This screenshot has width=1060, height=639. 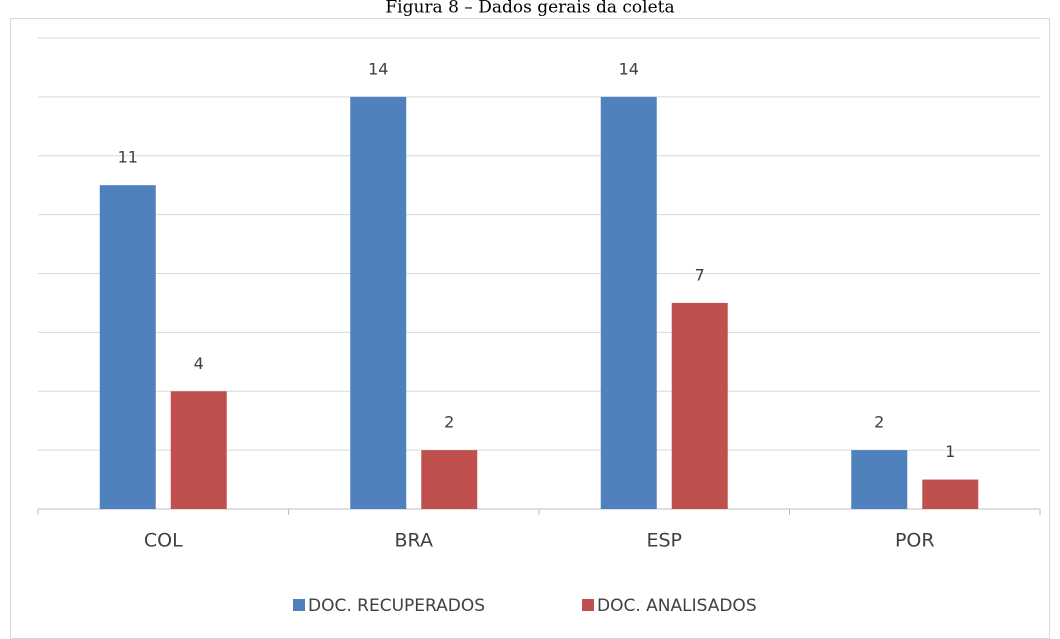 What do you see at coordinates (664, 541) in the screenshot?
I see `x-tick-label: ESP` at bounding box center [664, 541].